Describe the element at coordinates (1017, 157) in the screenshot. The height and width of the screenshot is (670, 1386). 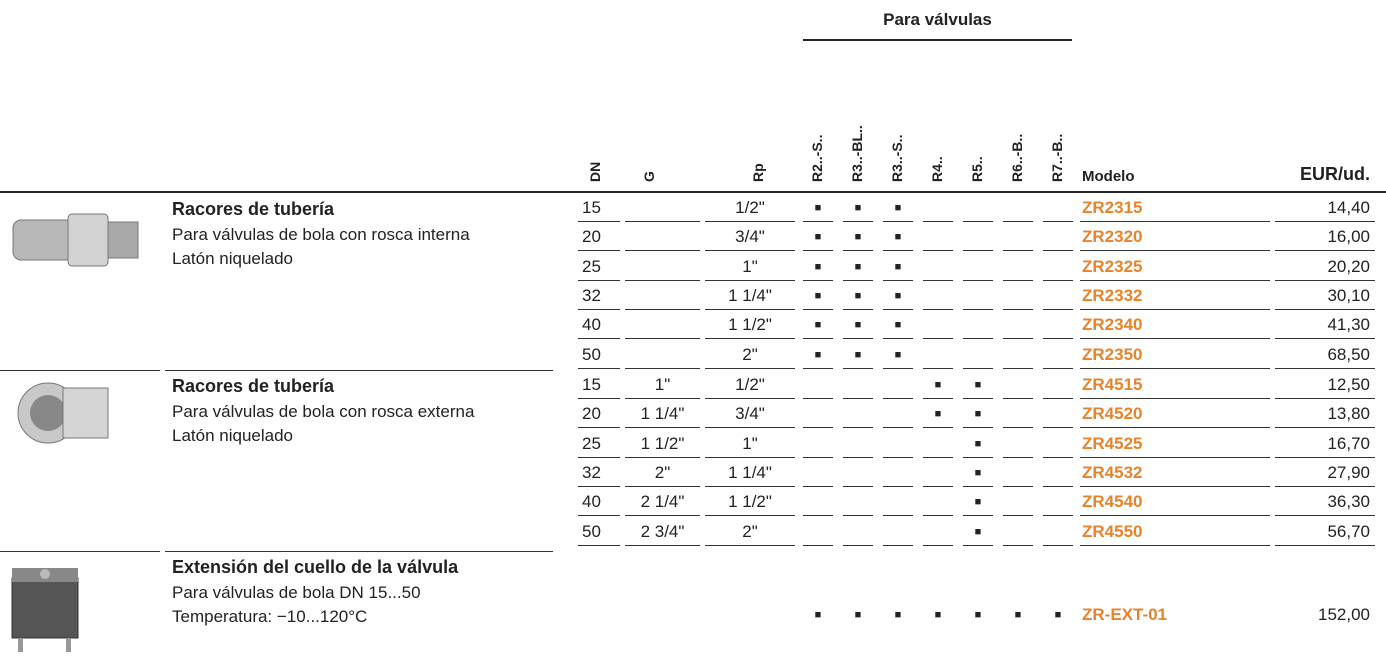
I see `column-header: R6..-B..` at that location.